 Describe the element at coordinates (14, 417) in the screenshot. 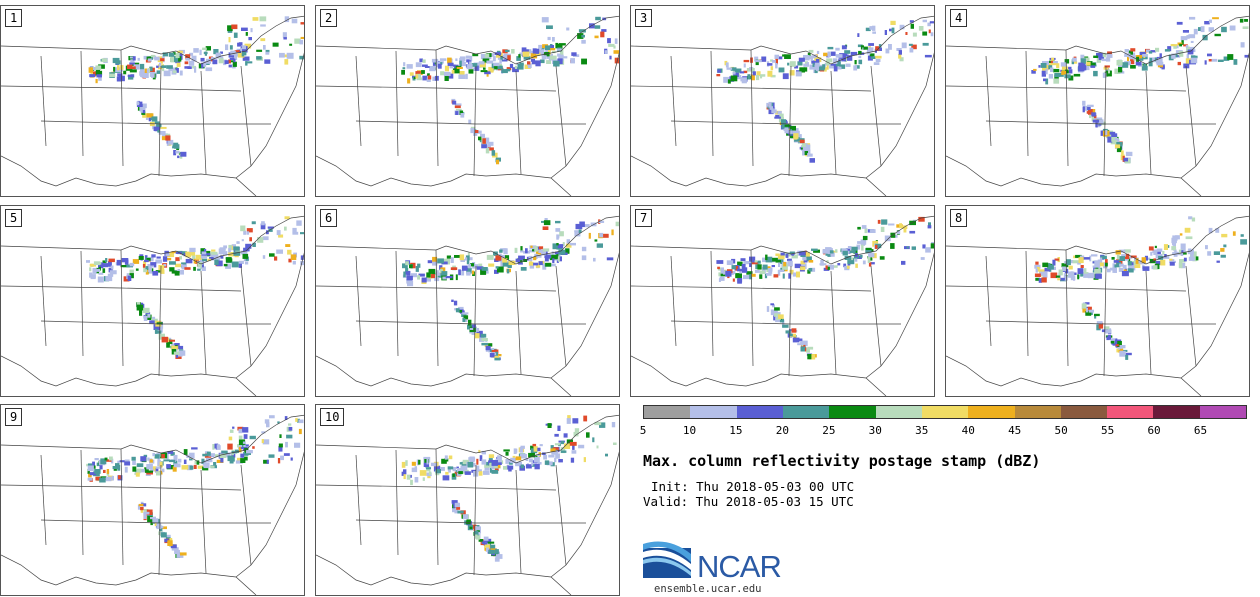

I see `member-label: 9` at that location.